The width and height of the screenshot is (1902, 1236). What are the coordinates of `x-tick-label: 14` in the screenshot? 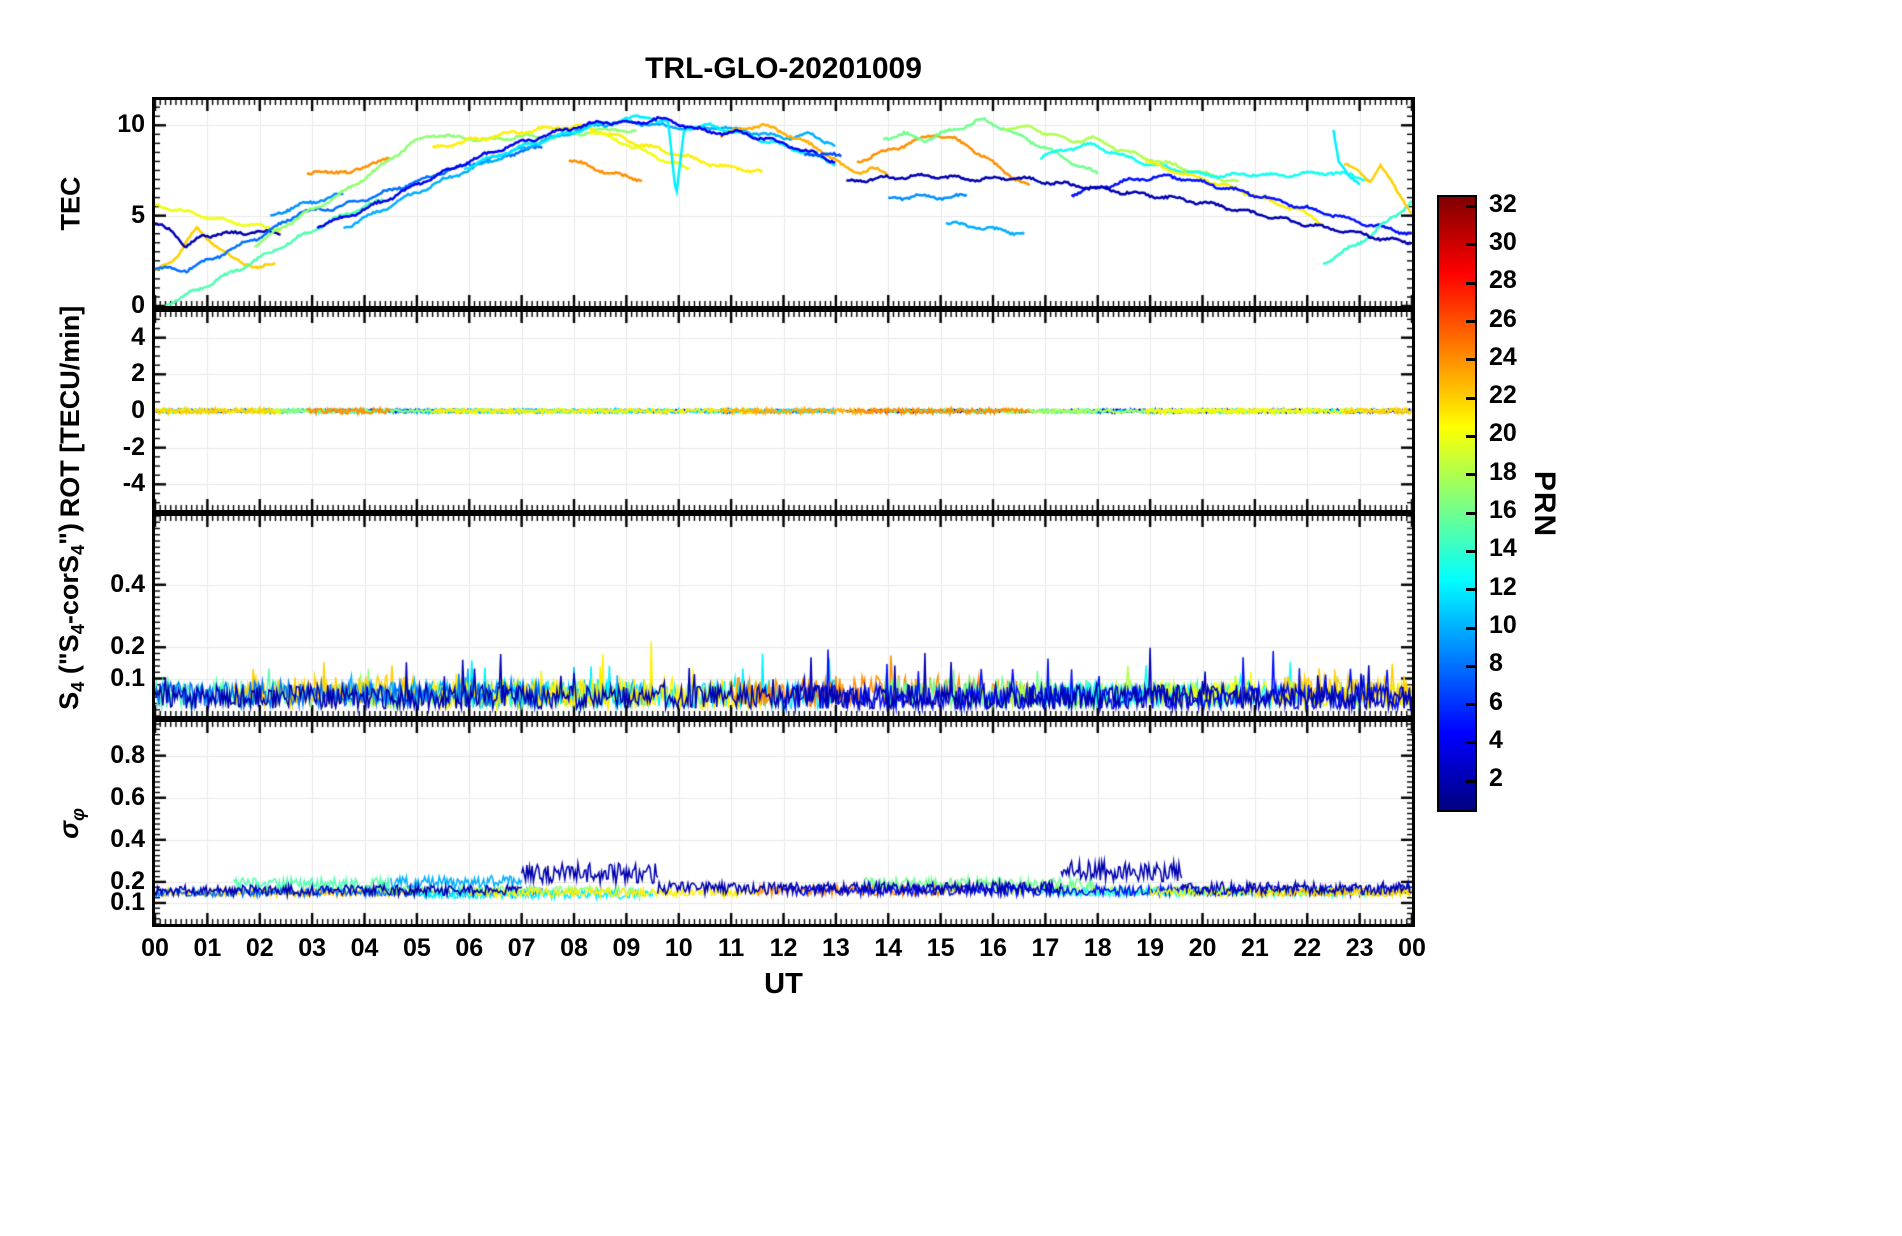 It's located at (888, 948).